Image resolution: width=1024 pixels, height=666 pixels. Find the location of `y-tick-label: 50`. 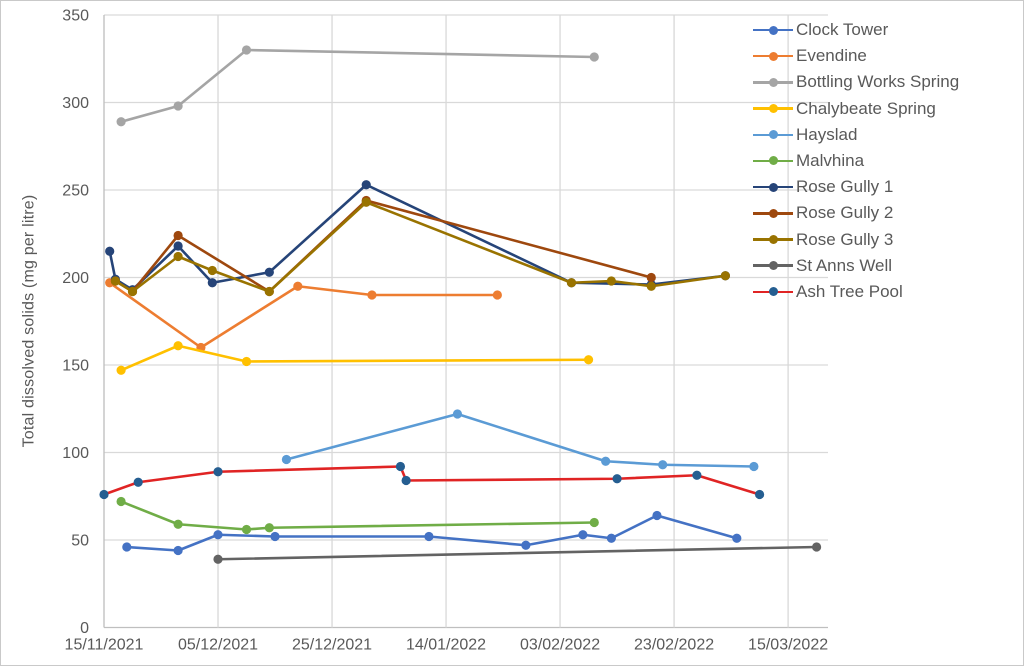

y-tick-label: 50 is located at coordinates (80, 541).